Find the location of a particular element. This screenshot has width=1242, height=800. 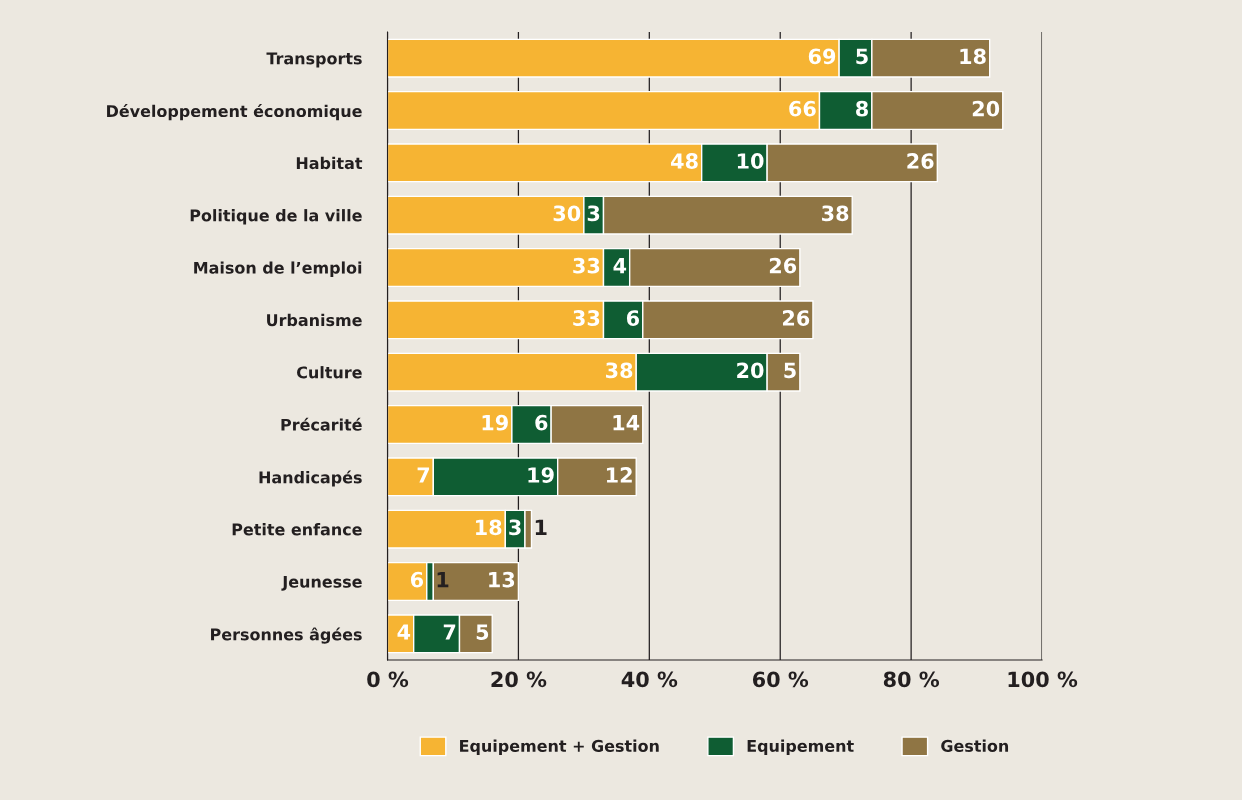

data-label: 13 is located at coordinates (502, 579).